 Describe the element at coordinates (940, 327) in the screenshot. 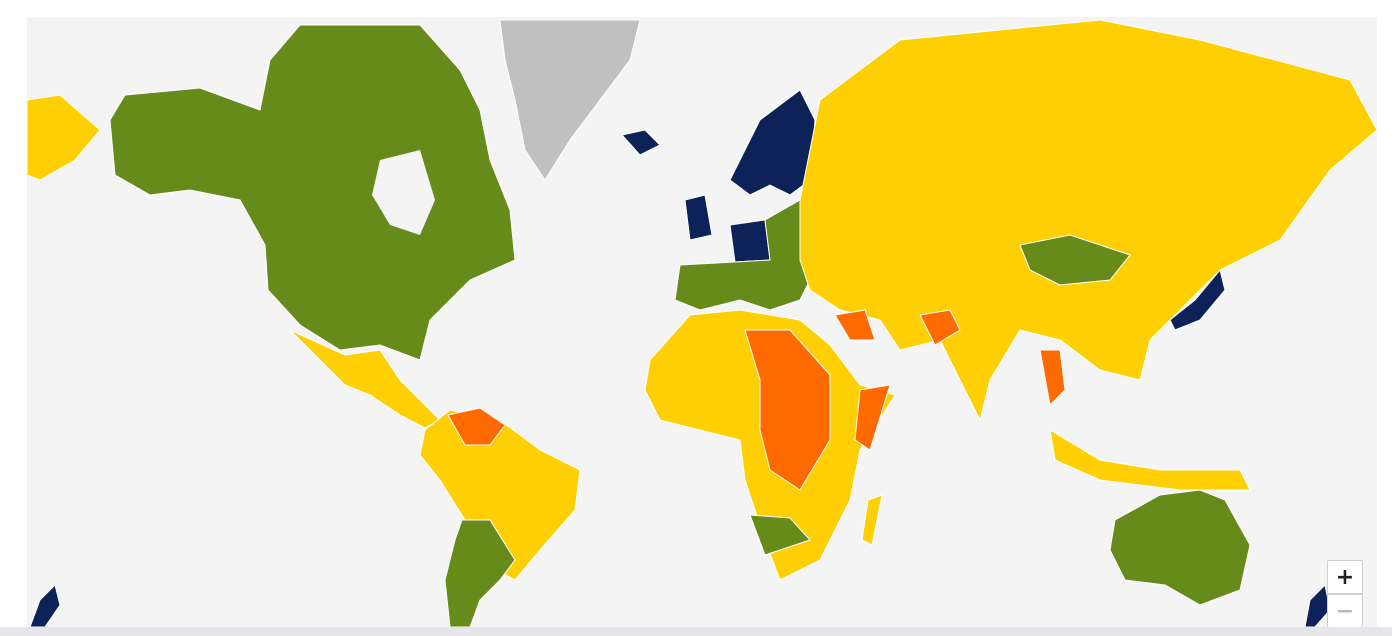

I see `afghanistan` at that location.